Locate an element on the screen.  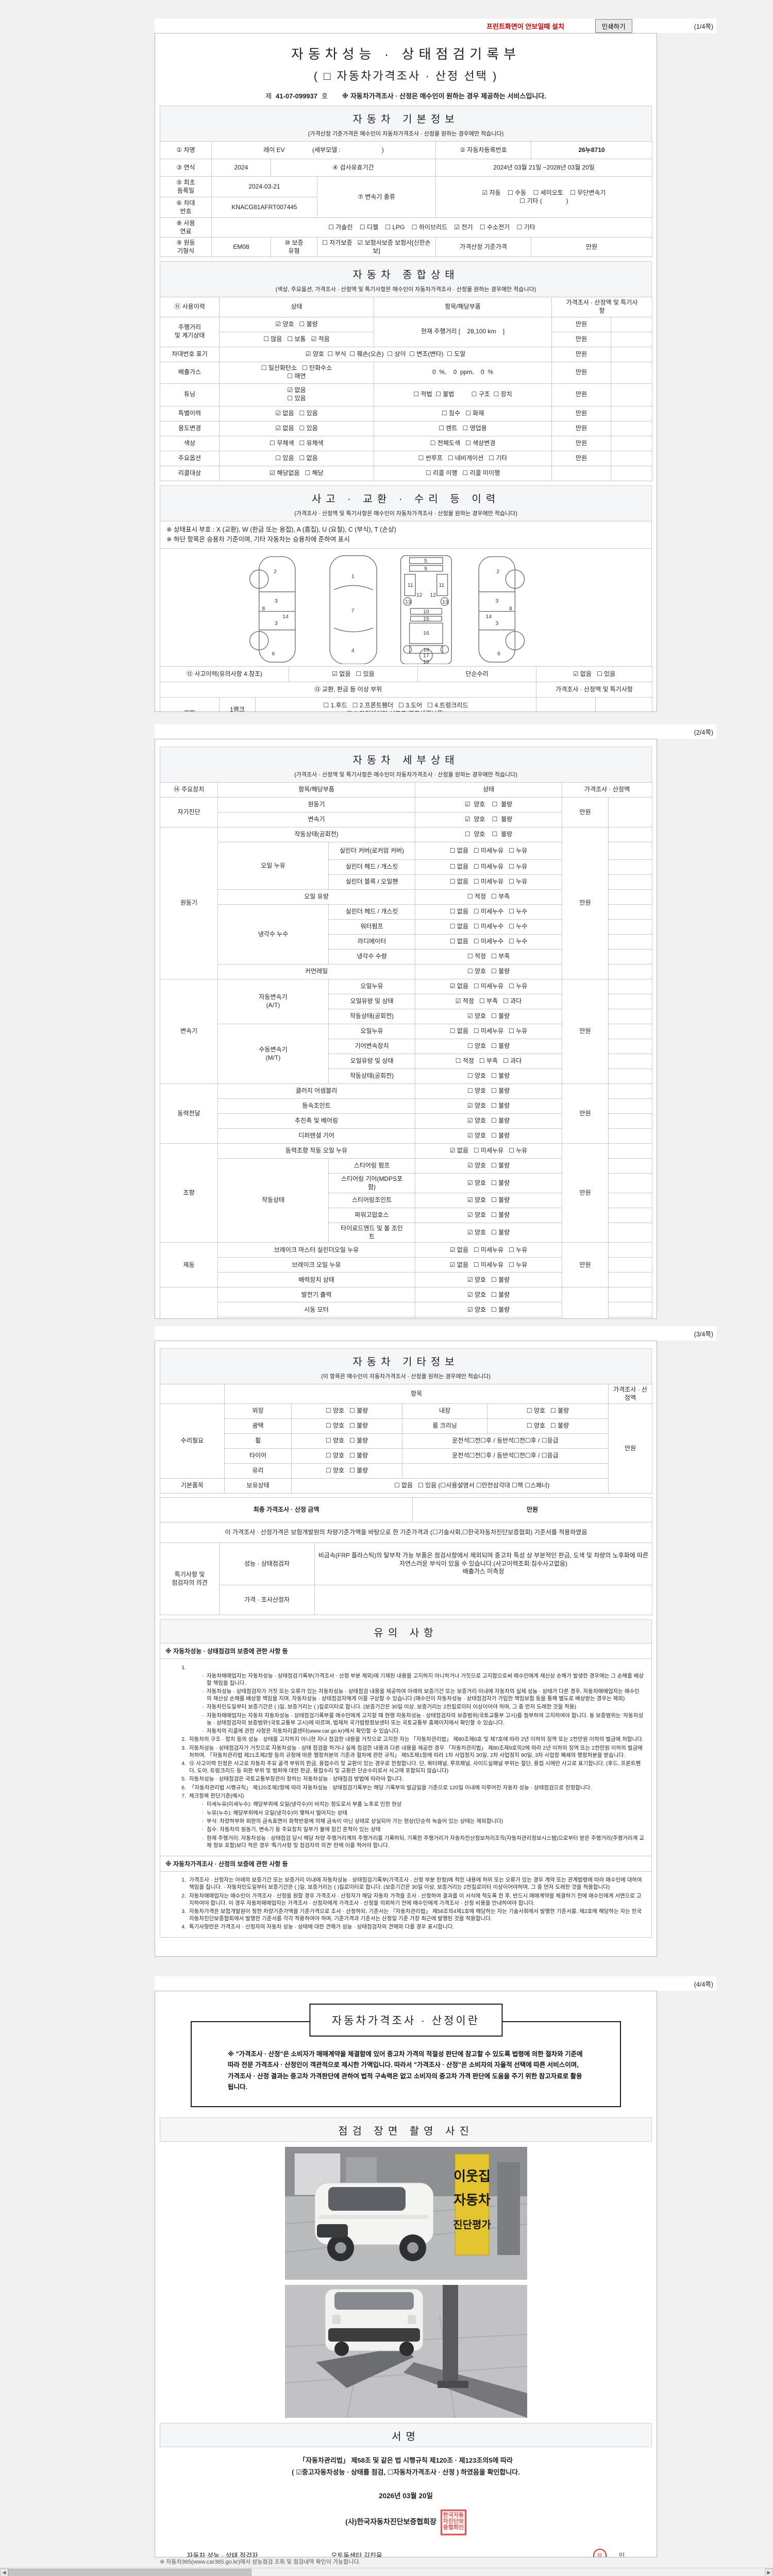
table-row: 디퍼렌셜 기어 ☑ 양호 ☐ 불량 is located at coordinates (406, 1136).